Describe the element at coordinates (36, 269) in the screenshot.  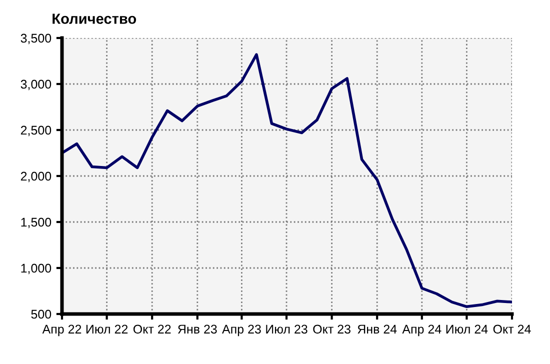
I see `y-tick-label: 1,000` at that location.